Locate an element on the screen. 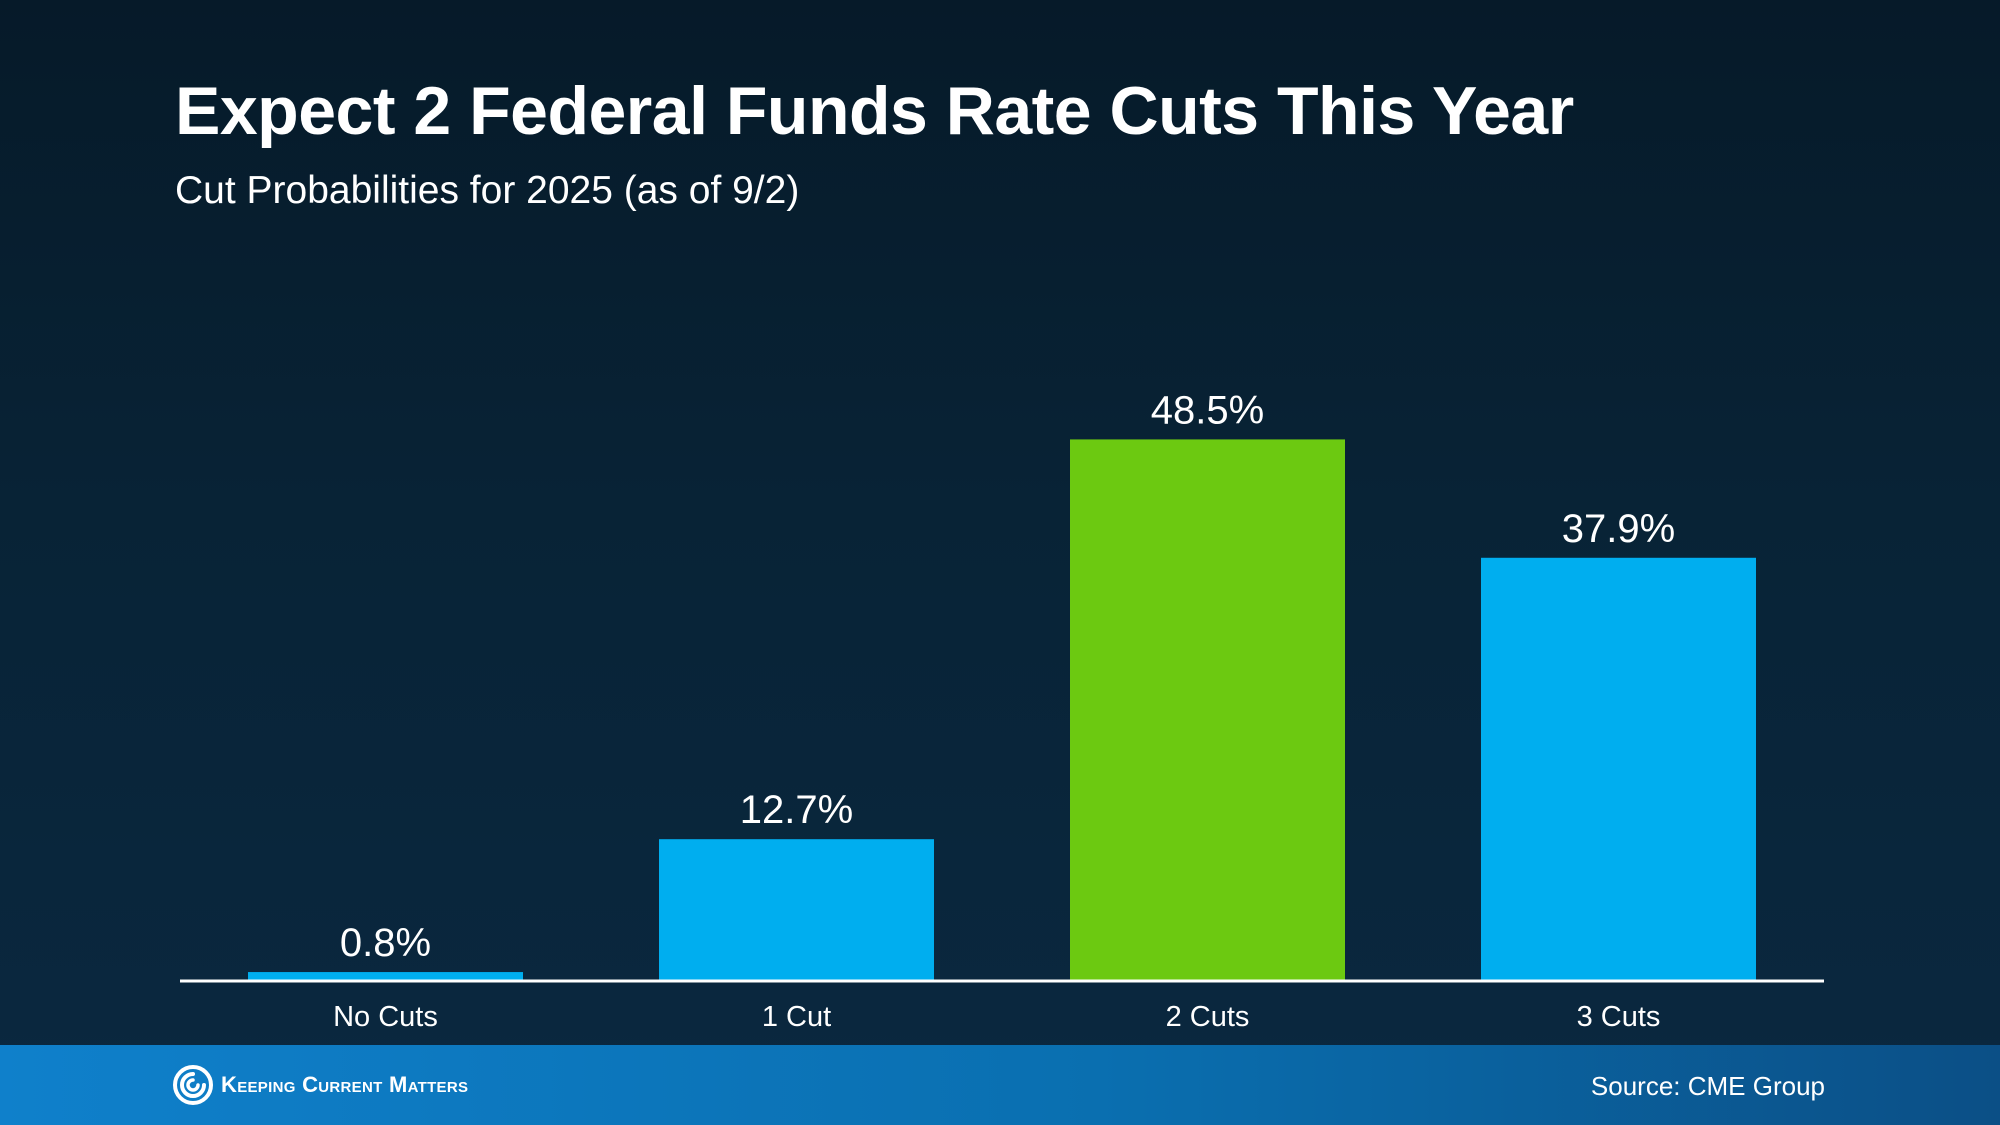  bar-2-cuts is located at coordinates (1207, 710).